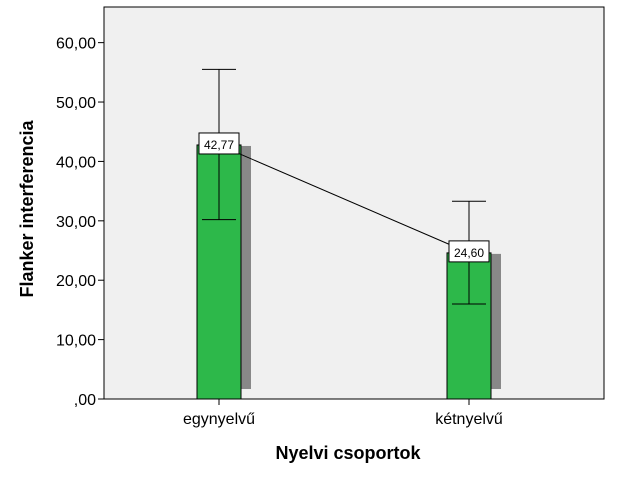 The width and height of the screenshot is (626, 501). Describe the element at coordinates (76, 44) in the screenshot. I see `y-tick-label: 60,00` at that location.